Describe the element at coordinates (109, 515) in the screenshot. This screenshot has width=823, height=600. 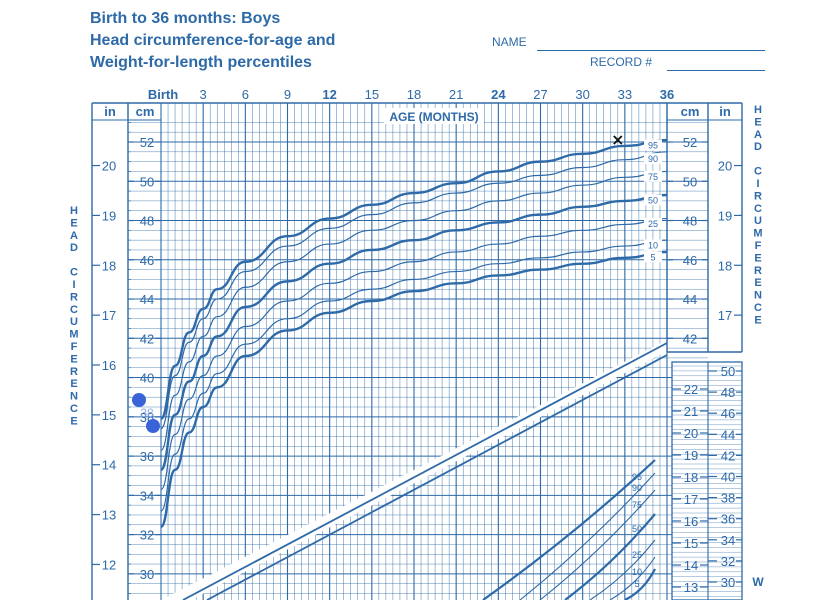
I see `left-in-tick-13: 13` at that location.